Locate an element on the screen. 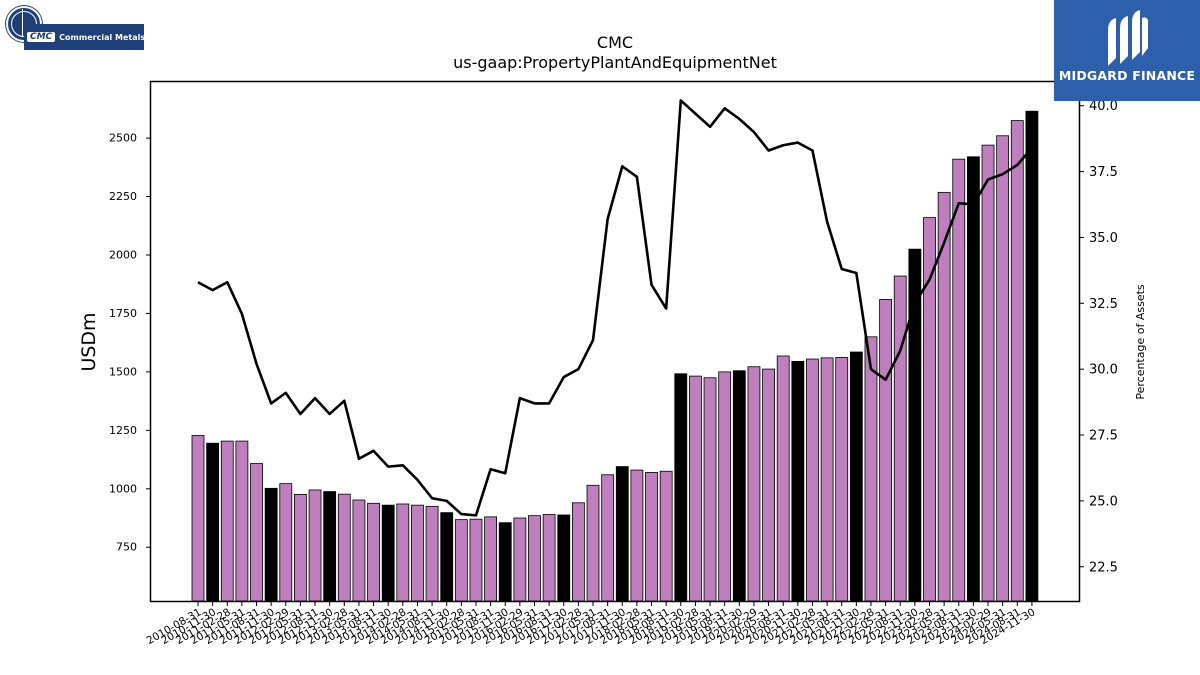  cmc-logo: CMC Commercial Metals is located at coordinates (75, 29).